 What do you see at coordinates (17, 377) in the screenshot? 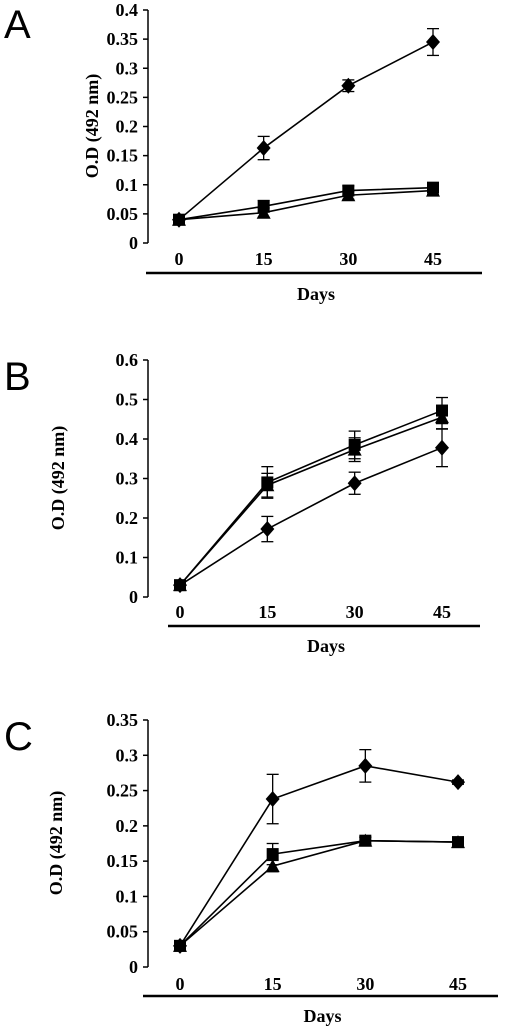
I see `panel-label: B` at bounding box center [17, 377].